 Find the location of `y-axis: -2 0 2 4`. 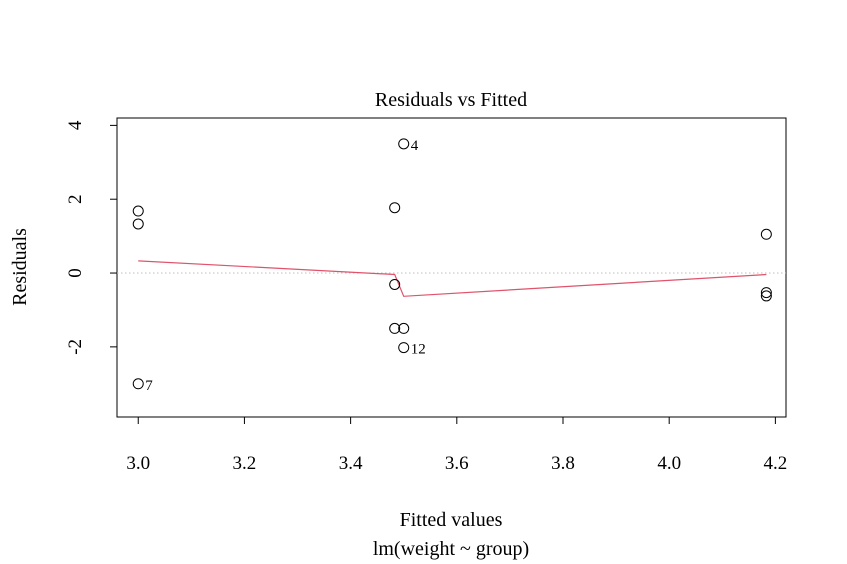

y-axis: -2 0 2 4 is located at coordinates (91, 237).